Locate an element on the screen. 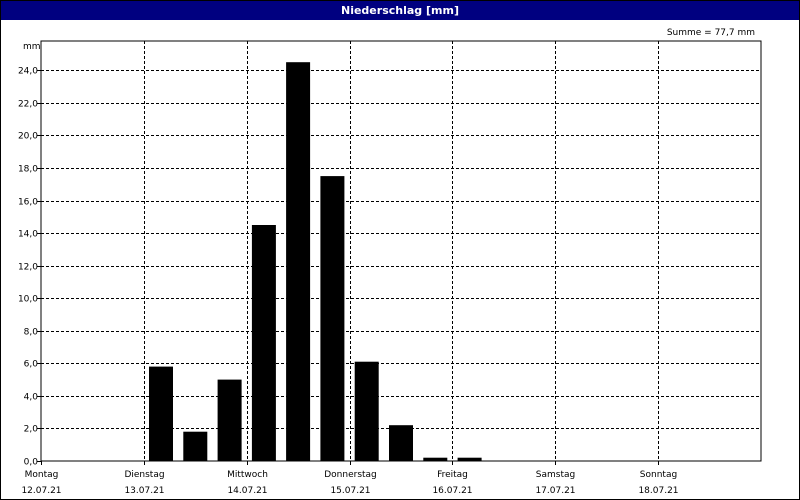 Image resolution: width=800 pixels, height=500 pixels. y-tick-label: 12,0 is located at coordinates (28, 268).